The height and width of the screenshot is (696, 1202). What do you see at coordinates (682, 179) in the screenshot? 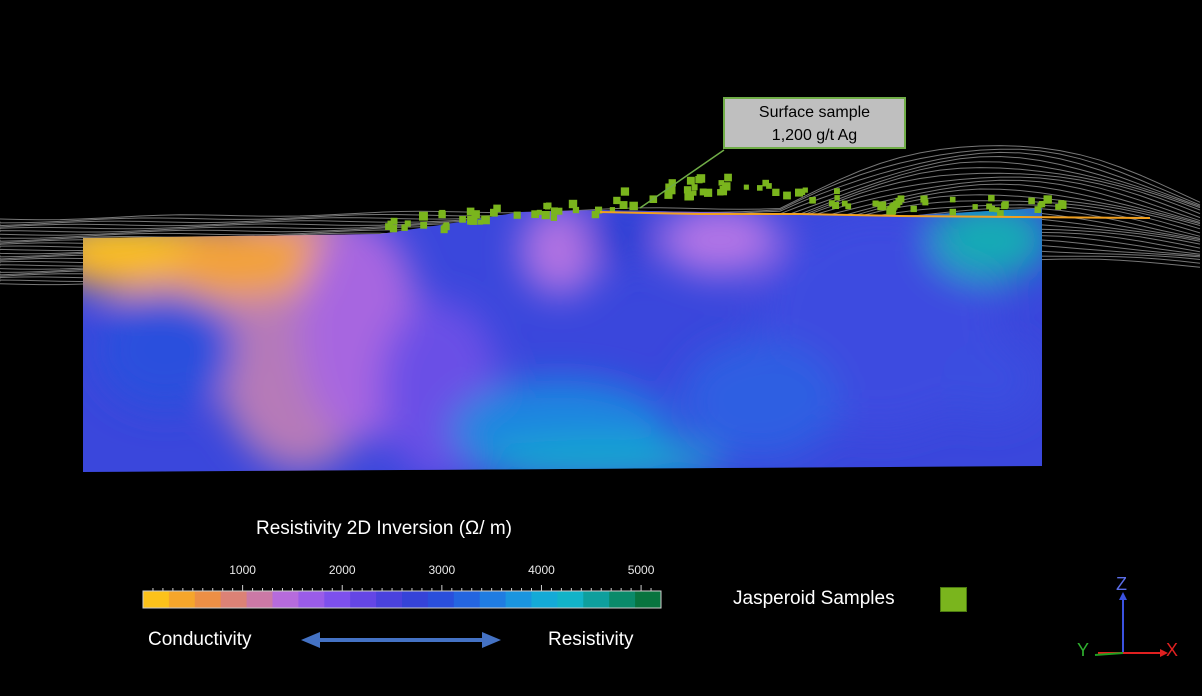
I see `callout-leader` at bounding box center [682, 179].